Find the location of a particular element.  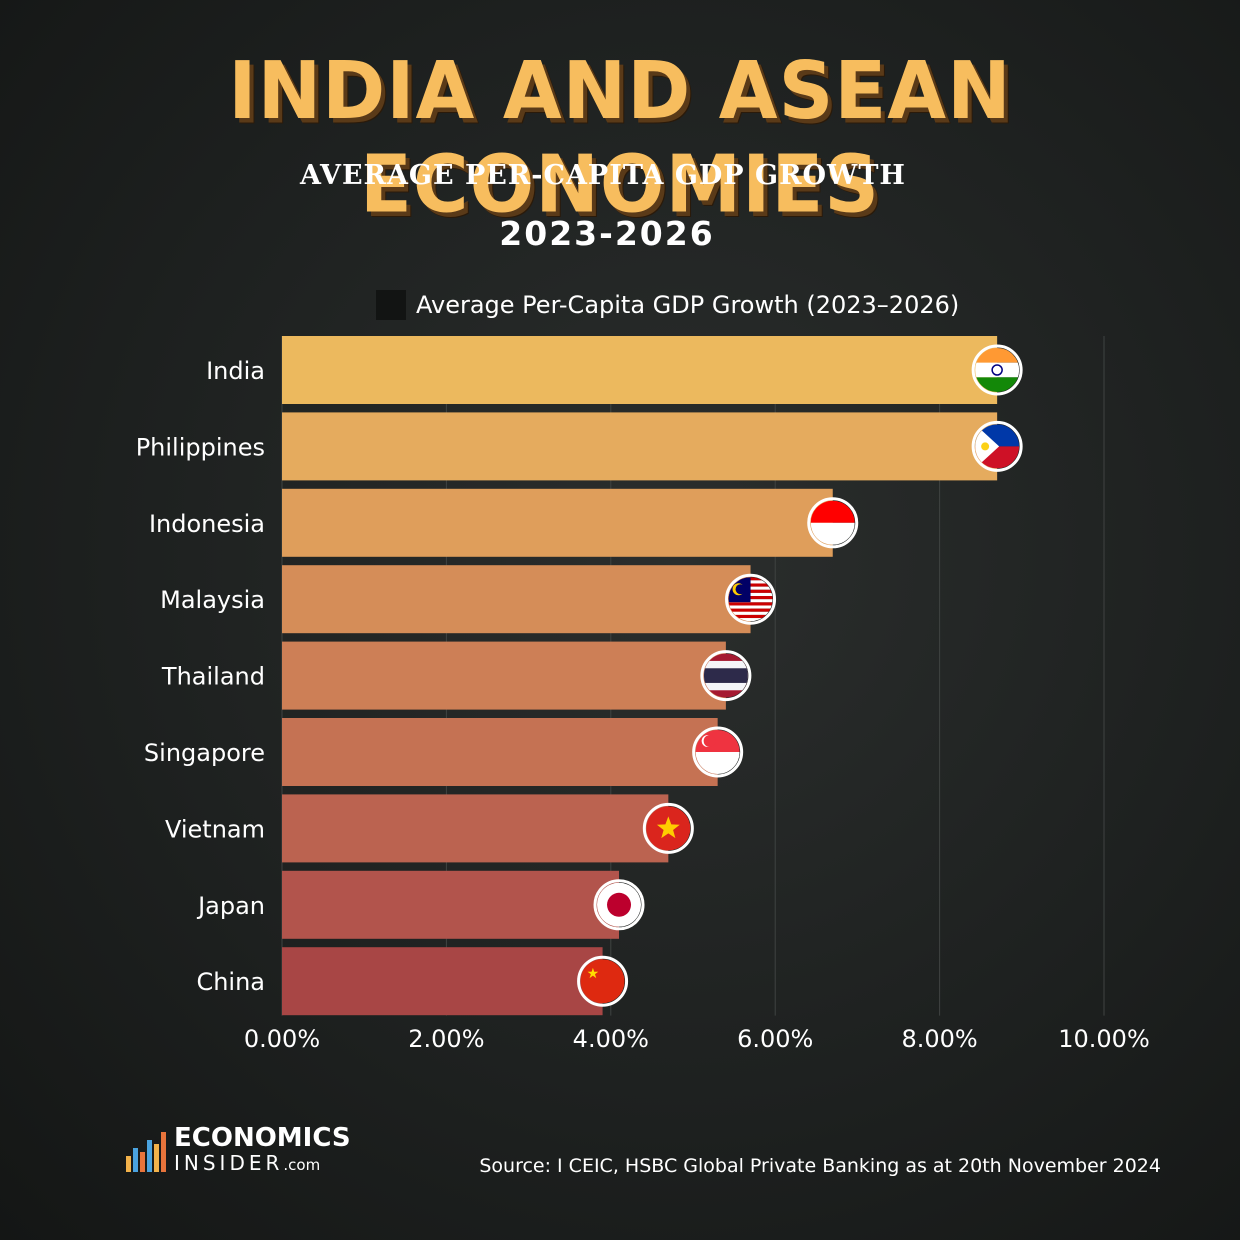

category-label: Vietnam is located at coordinates (215, 829).